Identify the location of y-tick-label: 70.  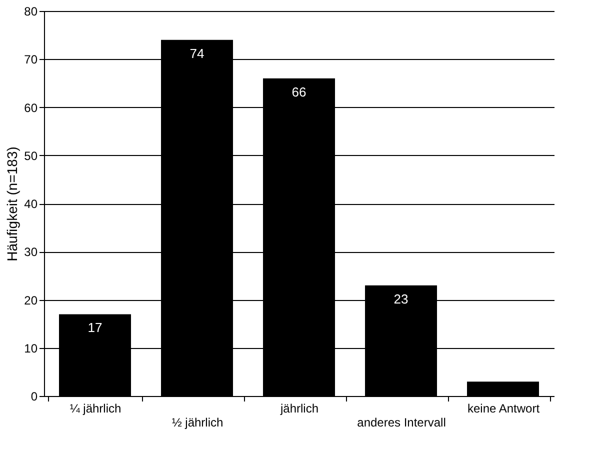
(31, 59).